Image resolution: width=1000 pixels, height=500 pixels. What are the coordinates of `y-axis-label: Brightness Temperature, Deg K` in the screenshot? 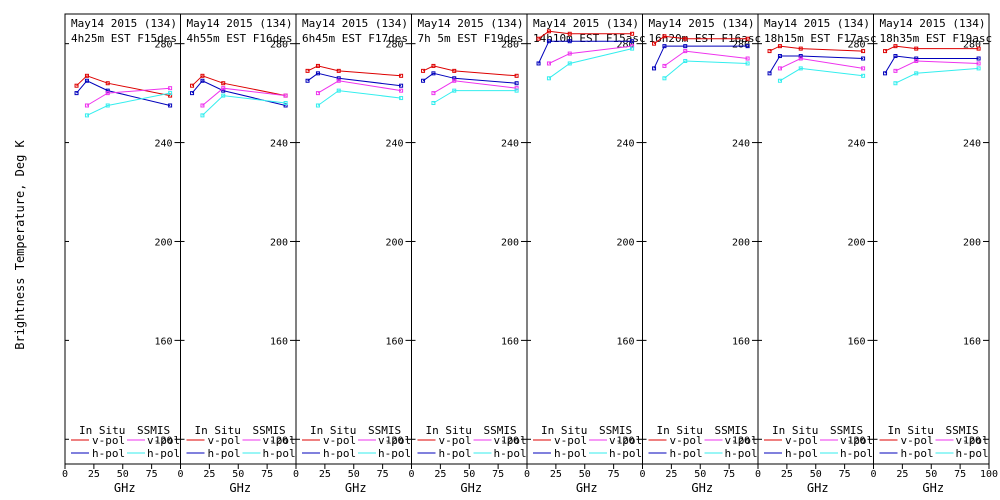 It's located at (20, 244).